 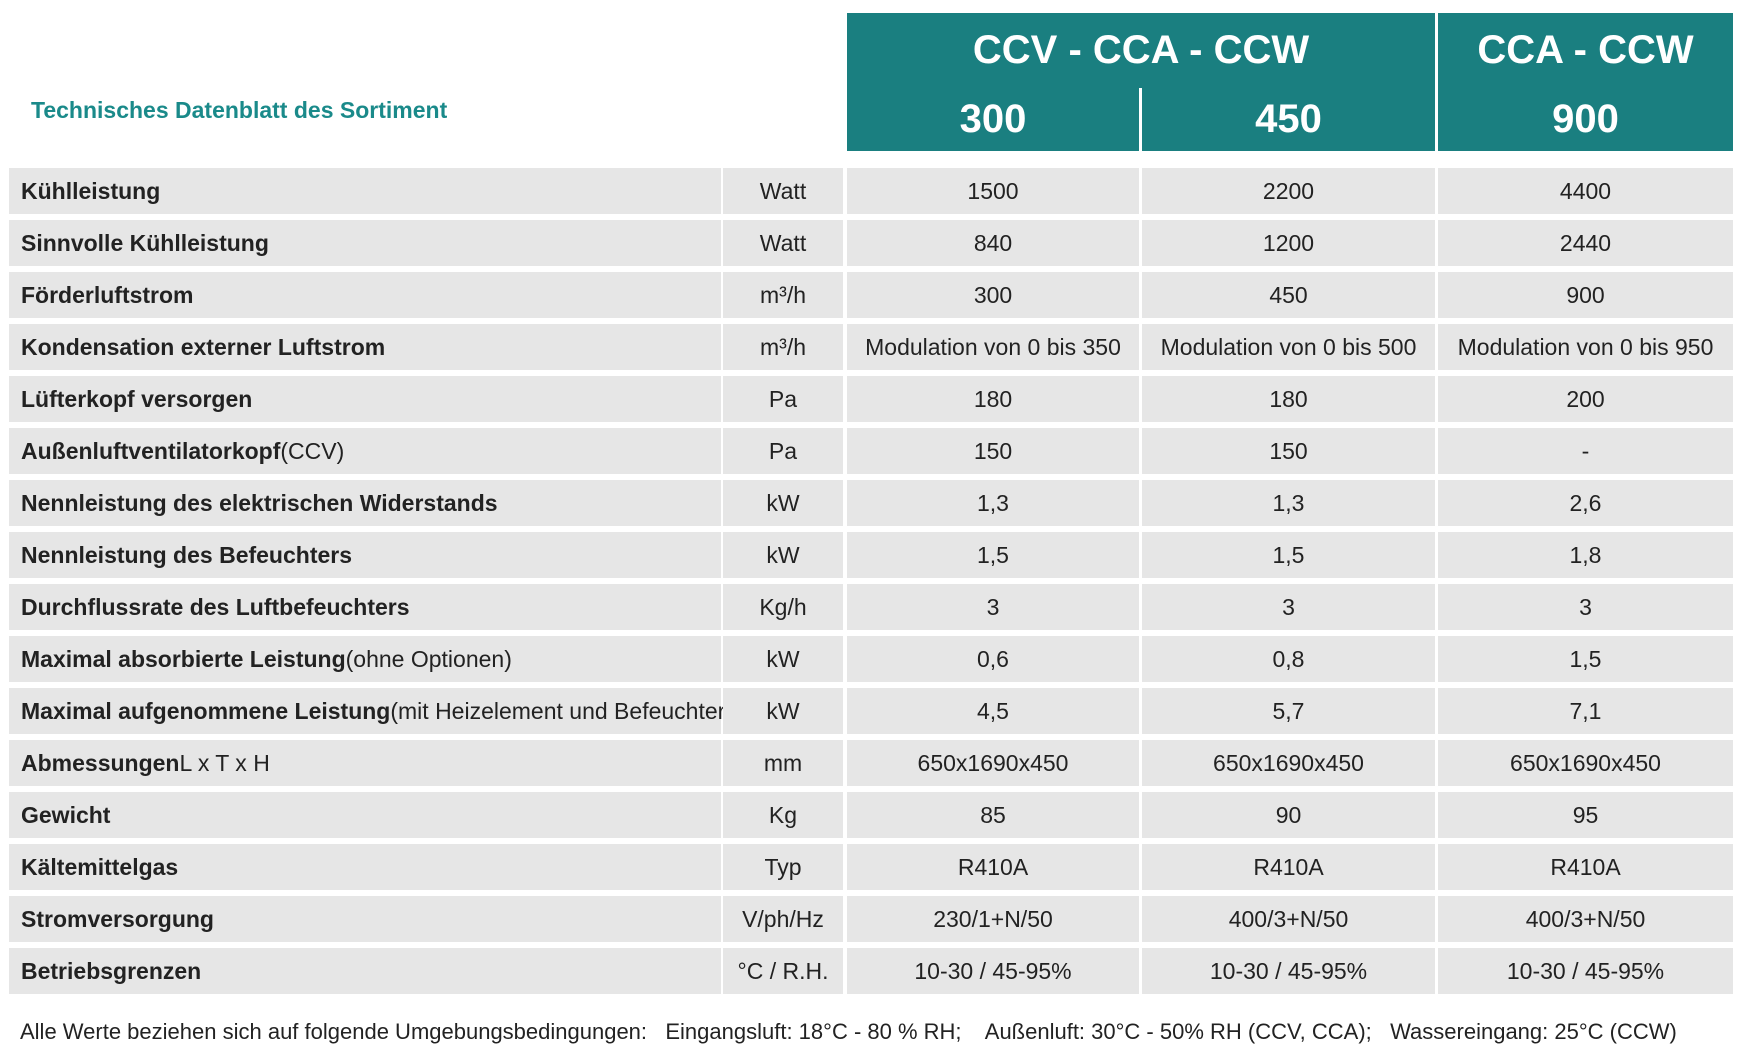 I want to click on row-label: Gewicht, so click(x=66, y=814).